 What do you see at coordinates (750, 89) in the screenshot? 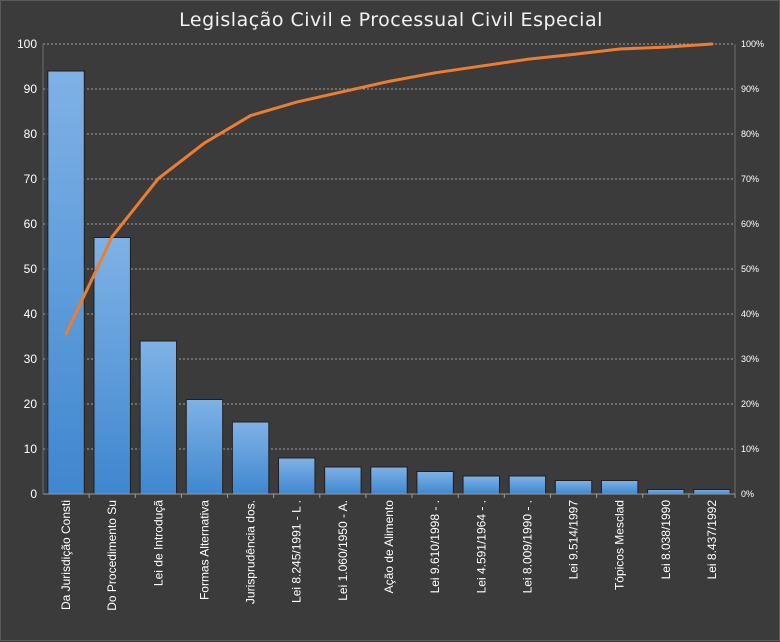
I see `y2-tick-label: 90%` at bounding box center [750, 89].